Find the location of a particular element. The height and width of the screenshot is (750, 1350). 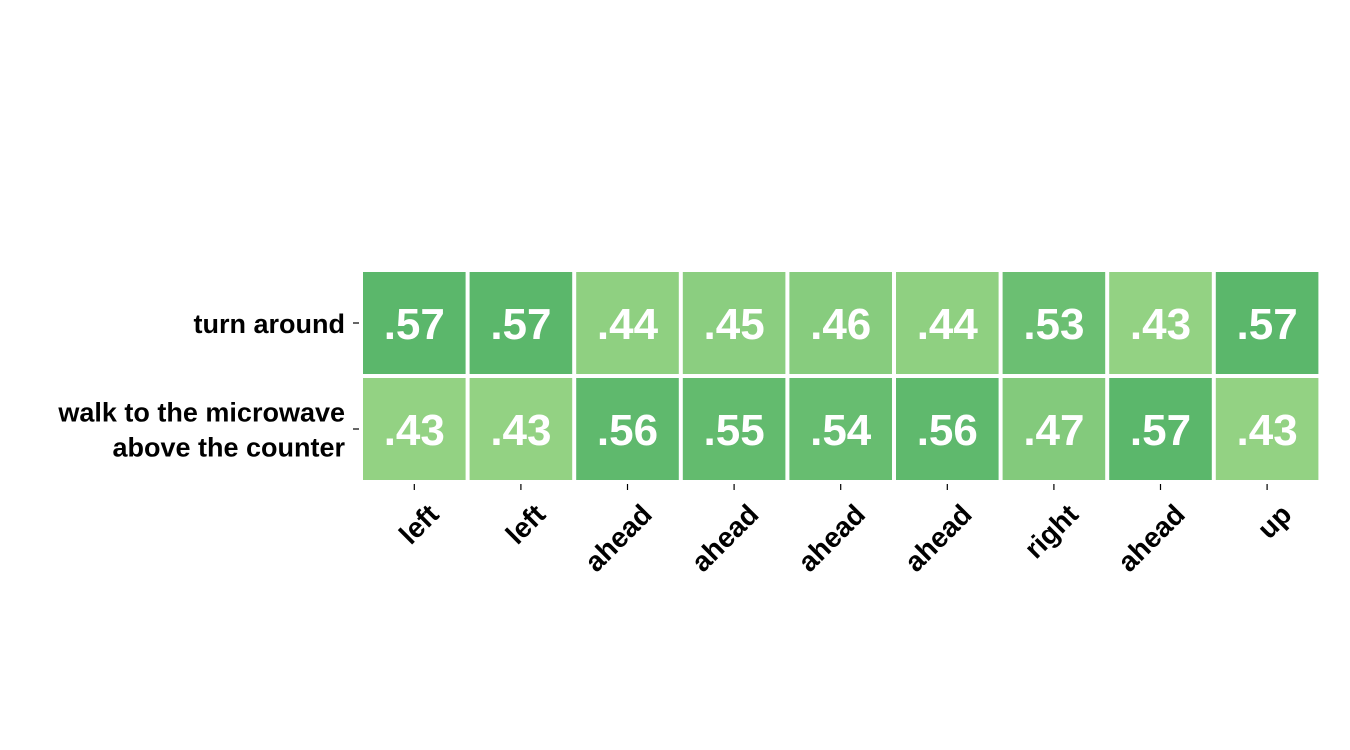

heatmap-cell-r1-c6 is located at coordinates (947, 323).